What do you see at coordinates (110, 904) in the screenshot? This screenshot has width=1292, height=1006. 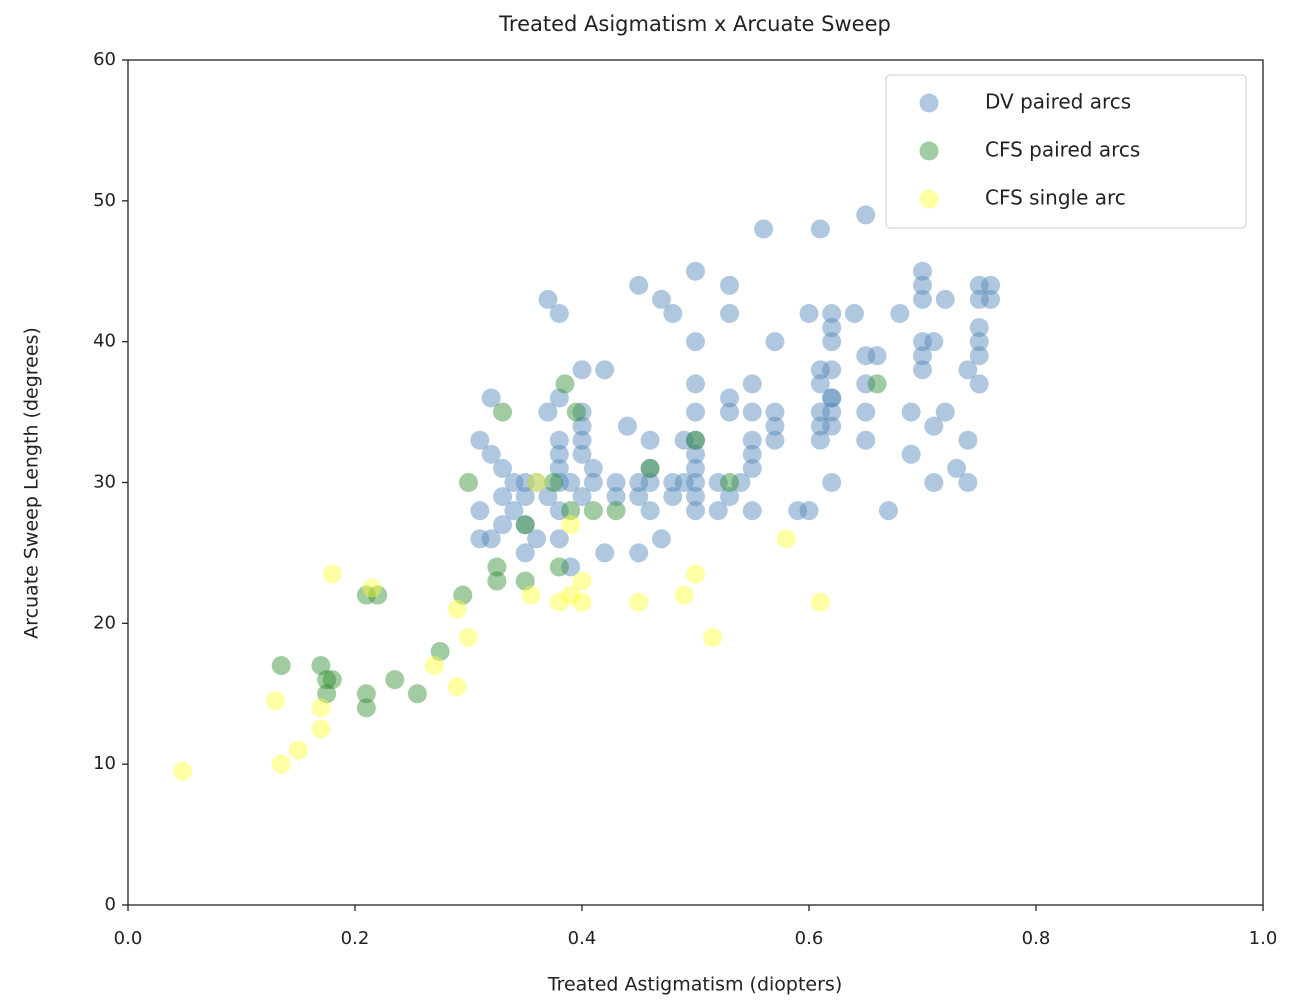 I see `y-tick-label: 0` at bounding box center [110, 904].